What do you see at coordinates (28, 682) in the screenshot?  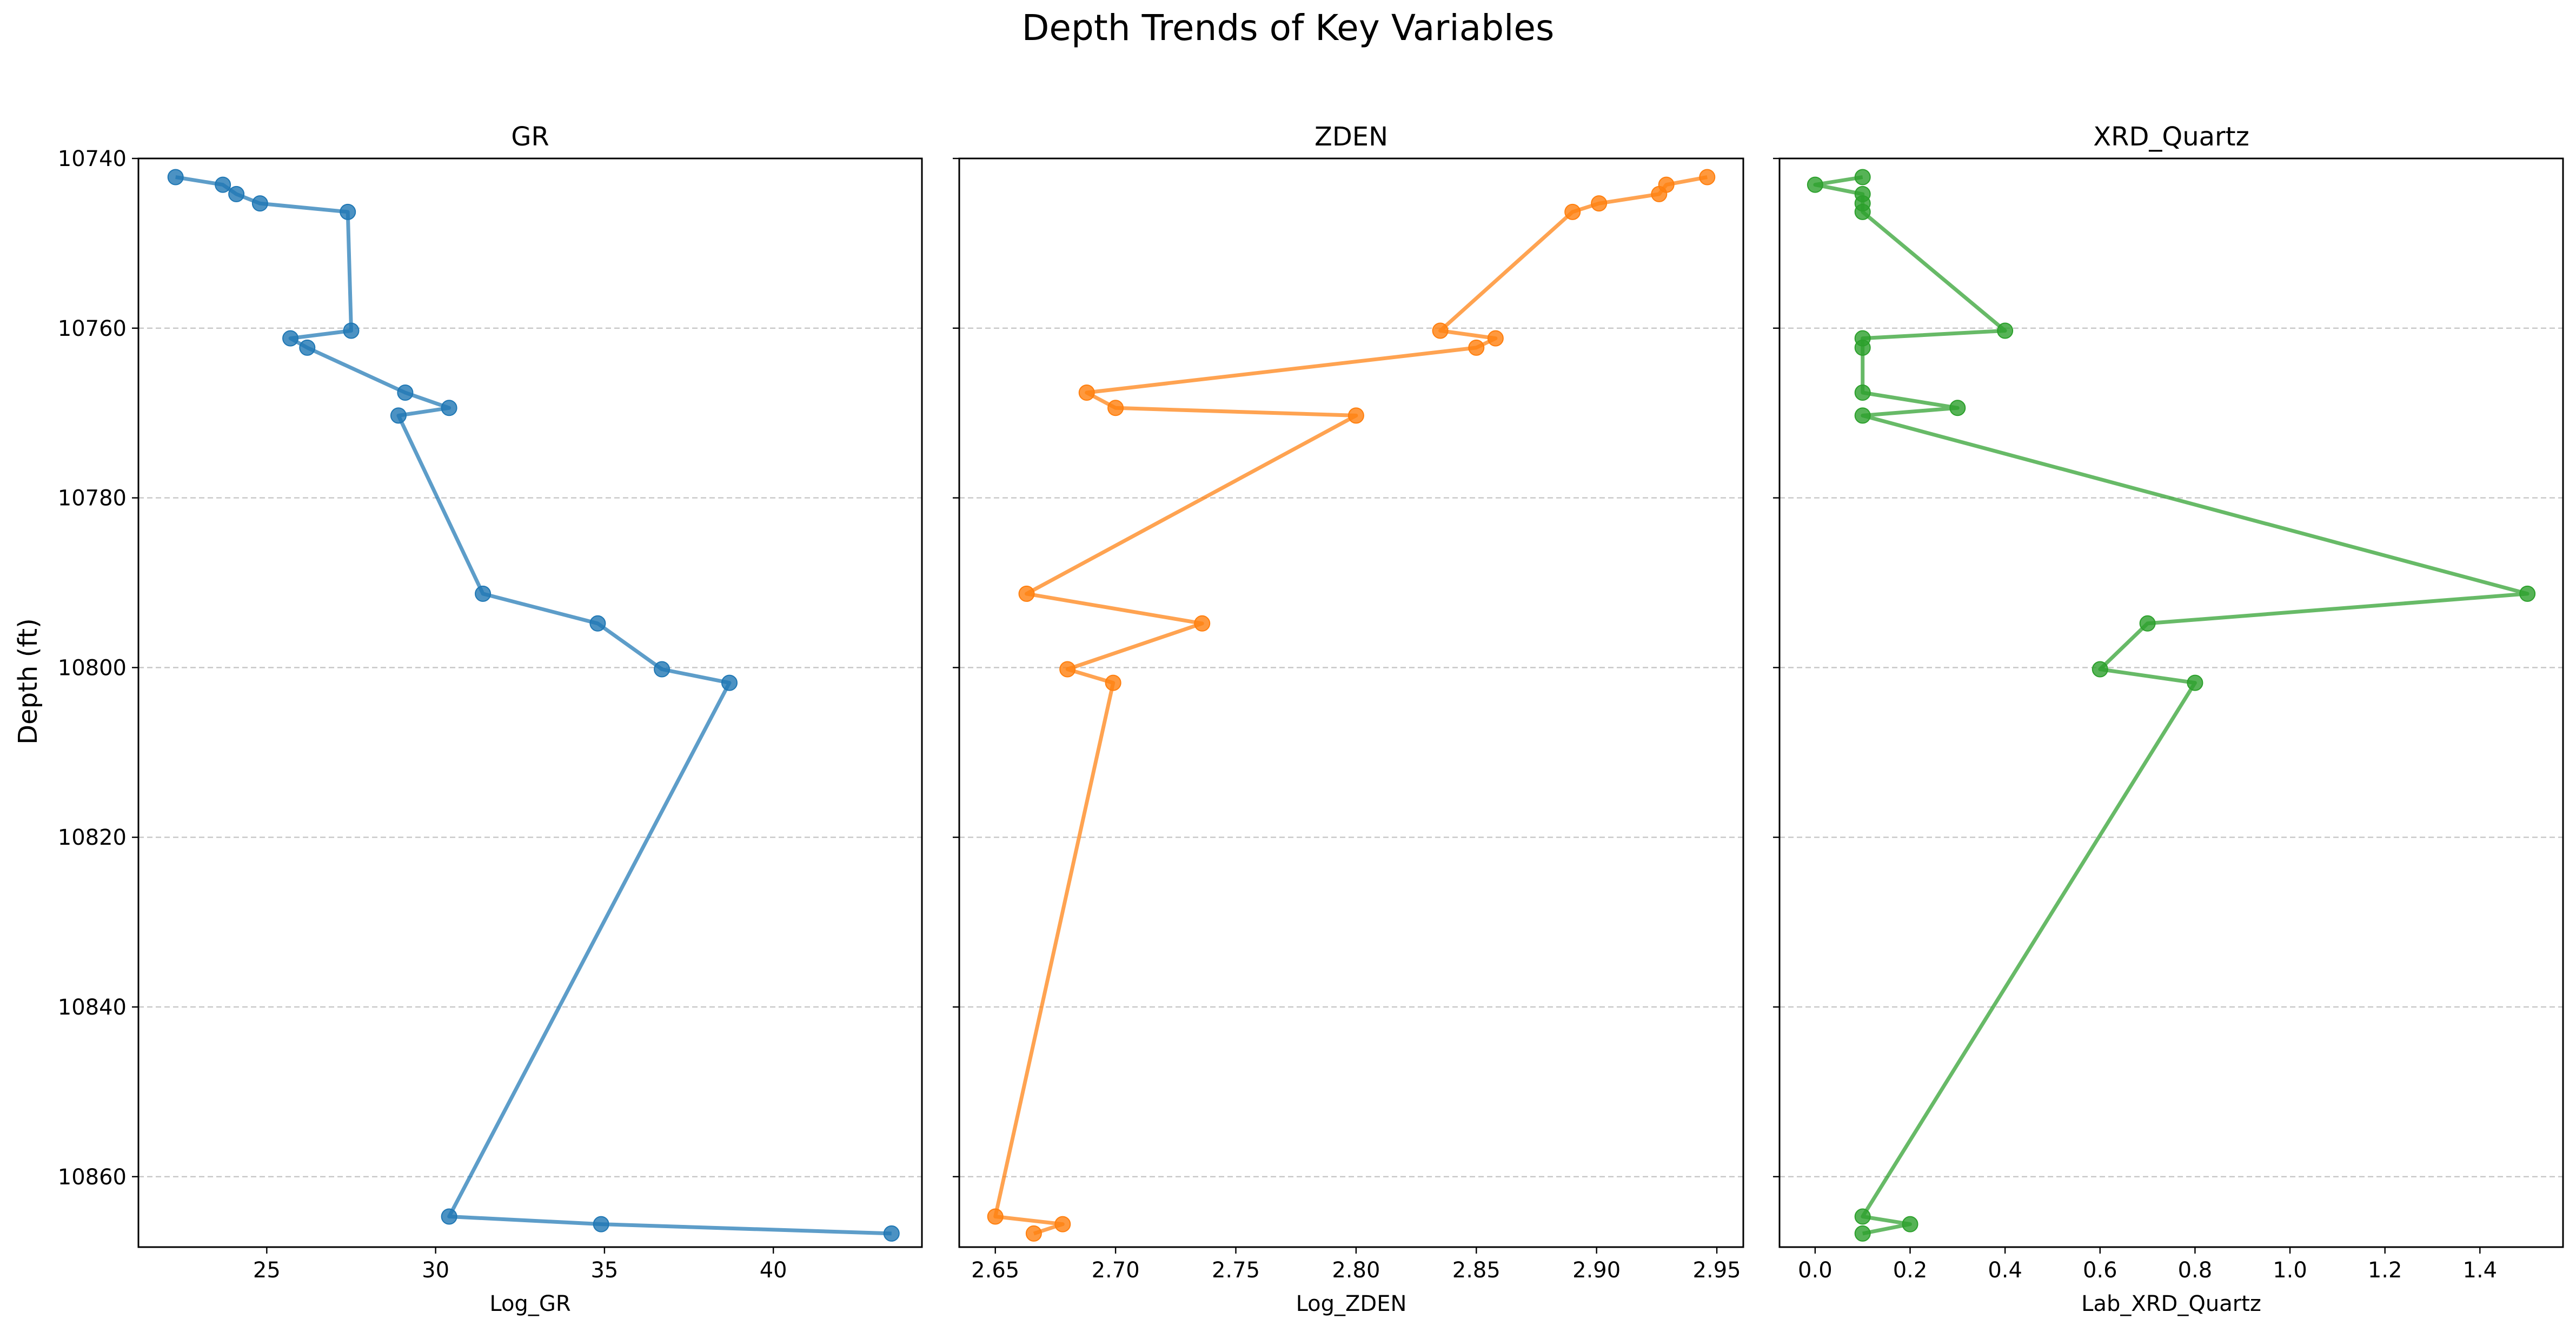 I see `shared-y-axis-label: Depth (ft)` at bounding box center [28, 682].